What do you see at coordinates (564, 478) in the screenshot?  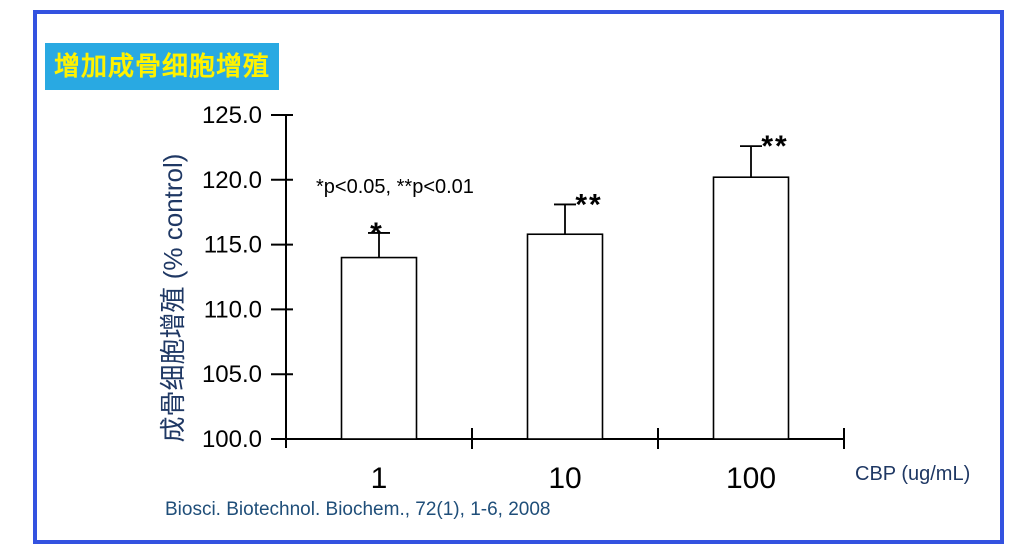 I see `x-tick-label: 10` at bounding box center [564, 478].